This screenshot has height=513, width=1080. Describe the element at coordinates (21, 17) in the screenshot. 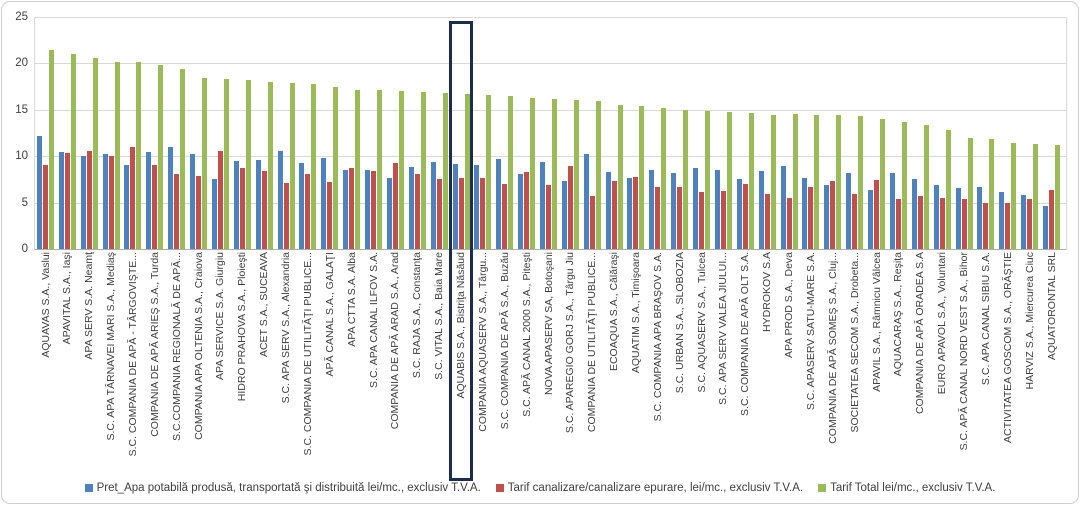

I see `y-axis-tick-label: 25` at that location.